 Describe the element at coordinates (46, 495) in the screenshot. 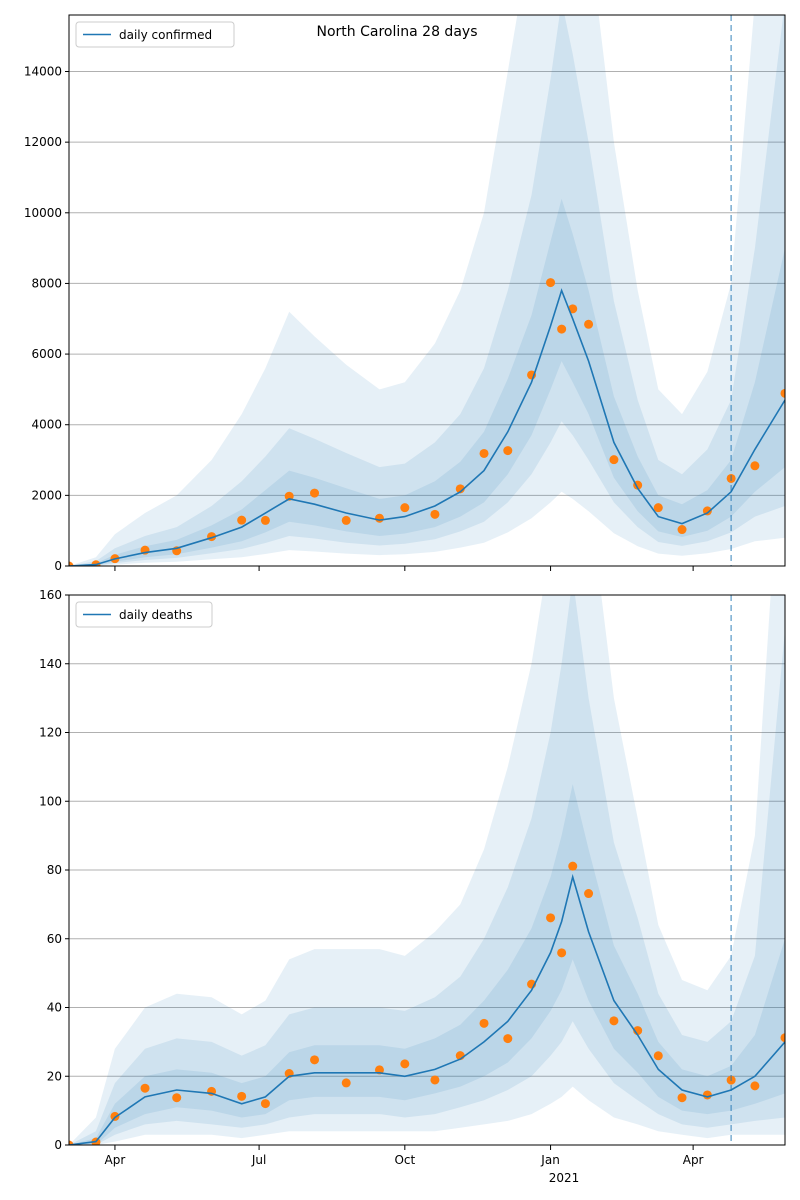

I see `y-tick-label: 2000` at that location.